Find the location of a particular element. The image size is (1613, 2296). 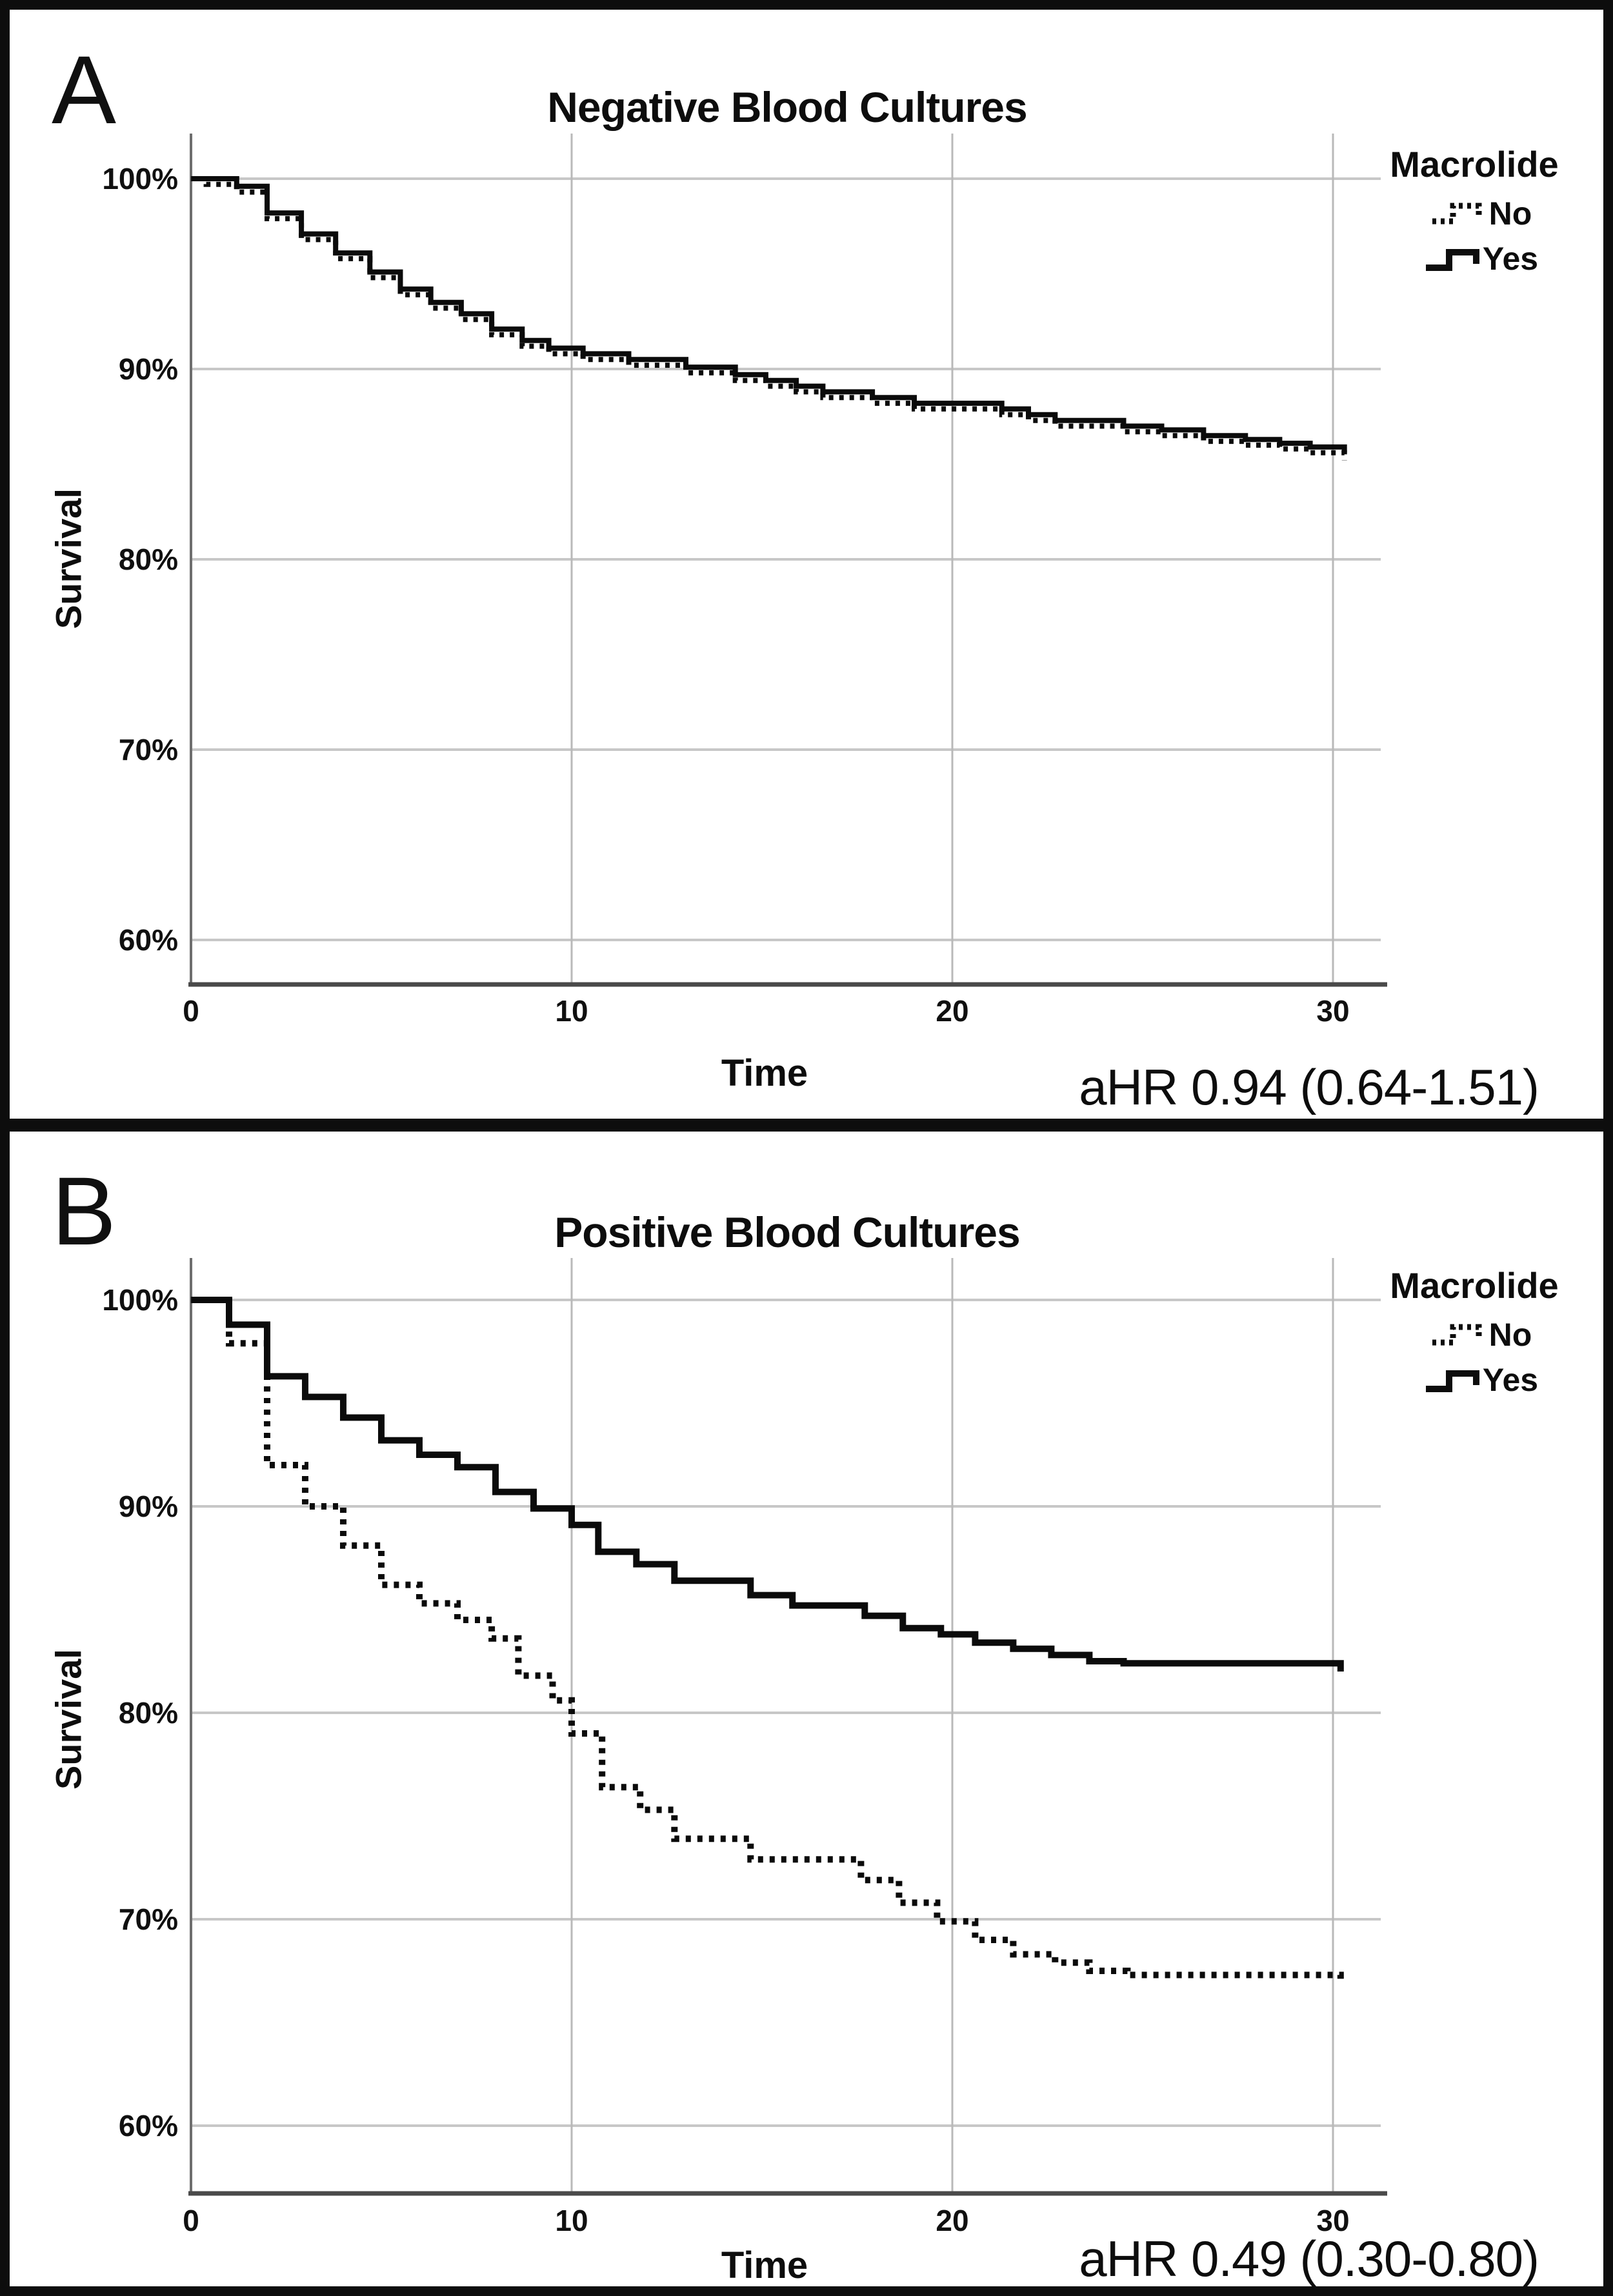

legend-a: Macrolide No Yes is located at coordinates (1481, 209).